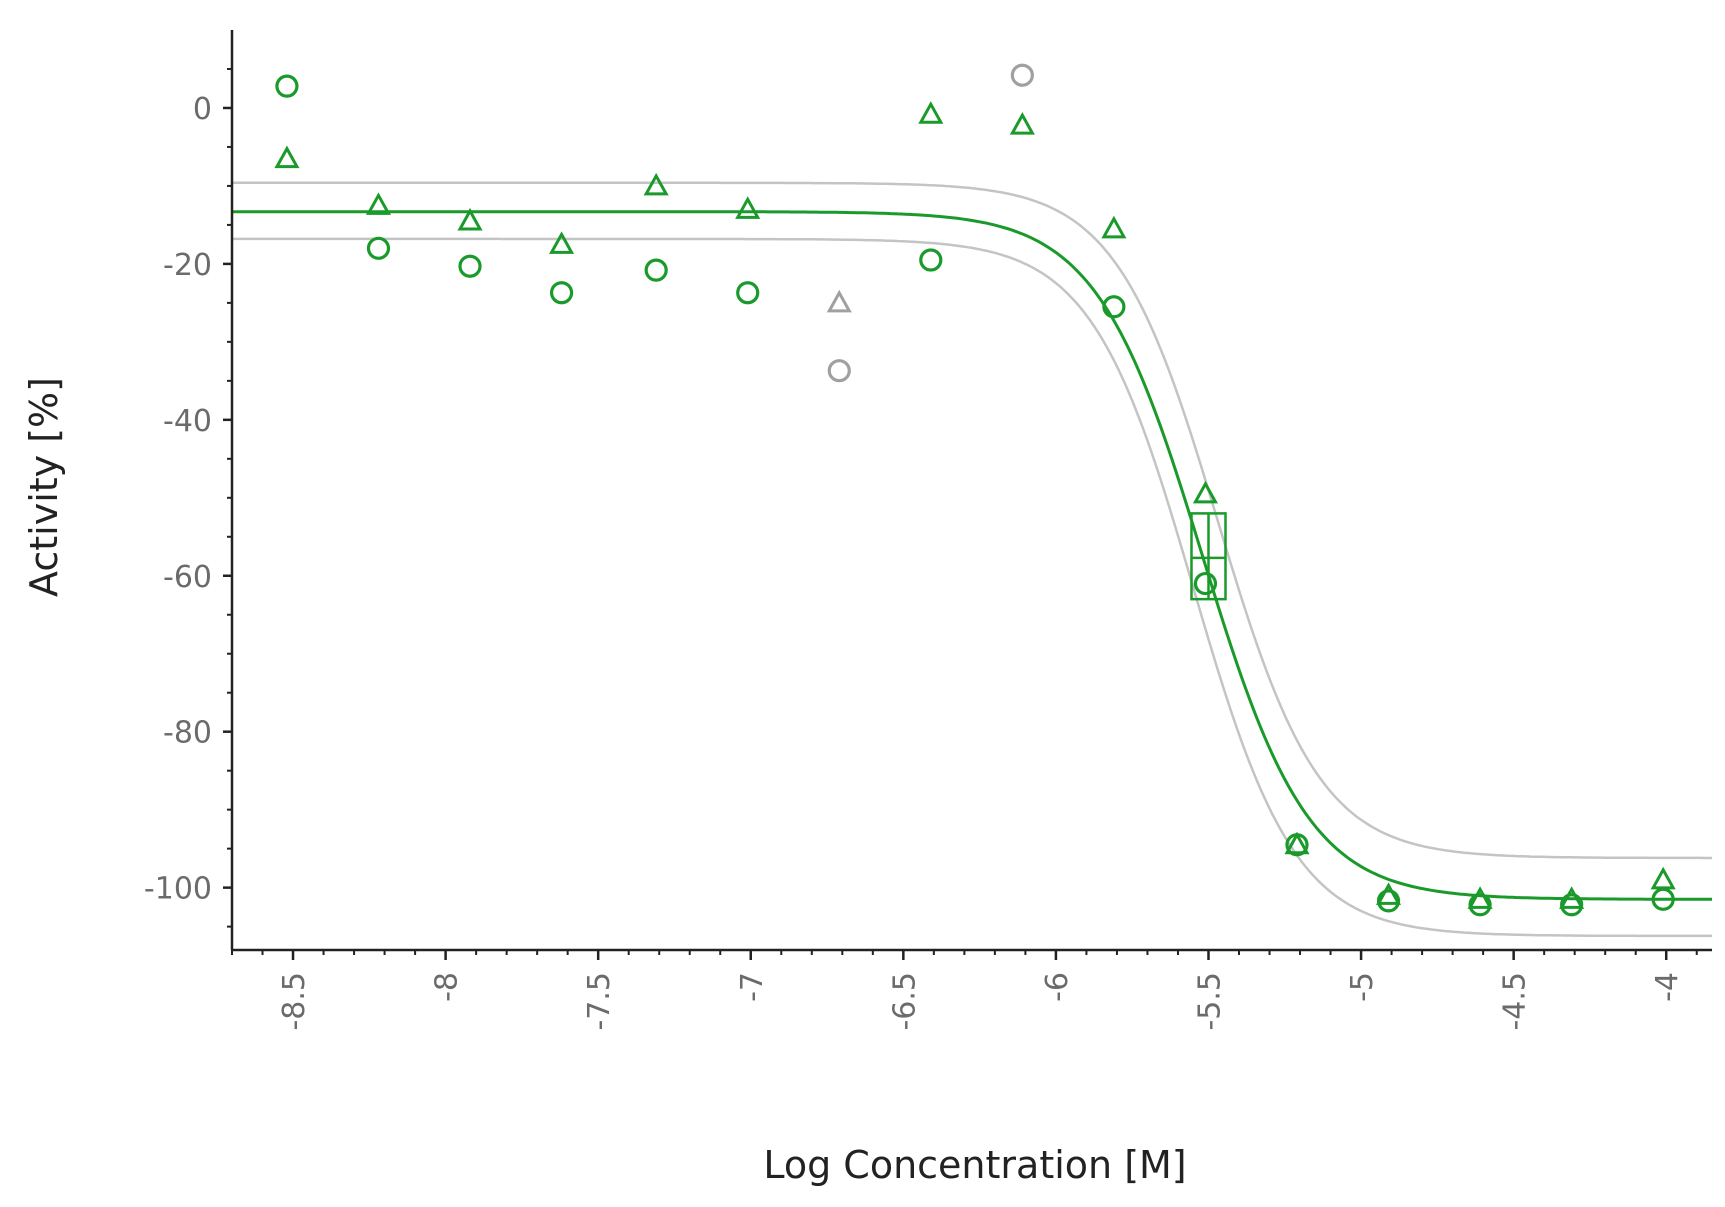  What do you see at coordinates (447, 987) in the screenshot?
I see `x-tick-label: -8` at bounding box center [447, 987].